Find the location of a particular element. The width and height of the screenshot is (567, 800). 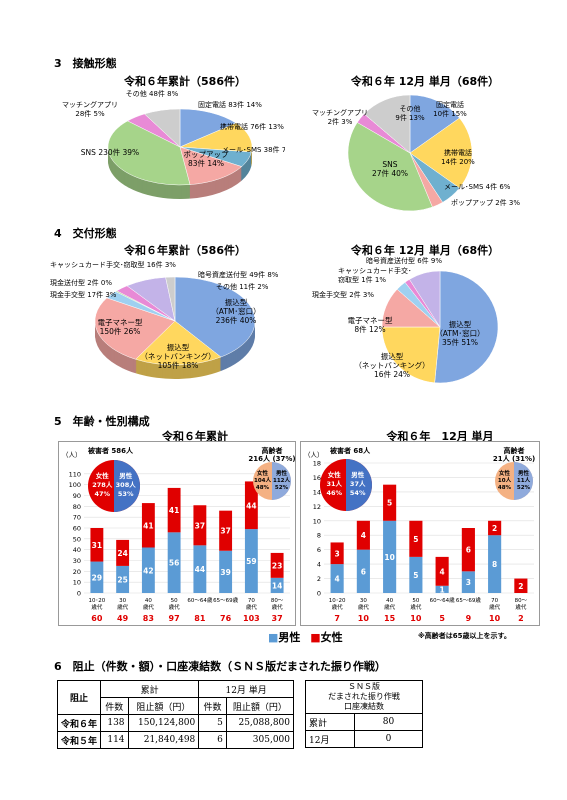

bar-label-male: 59 is located at coordinates (251, 561).